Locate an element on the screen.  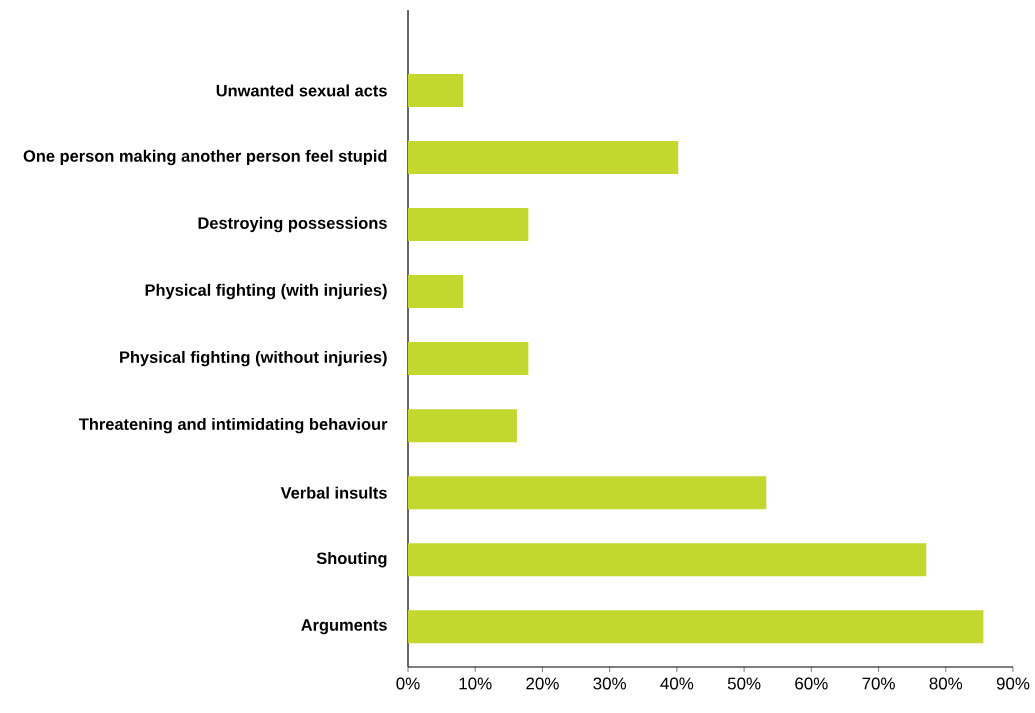
y-tick-label: Destroying possessions is located at coordinates (292, 224).